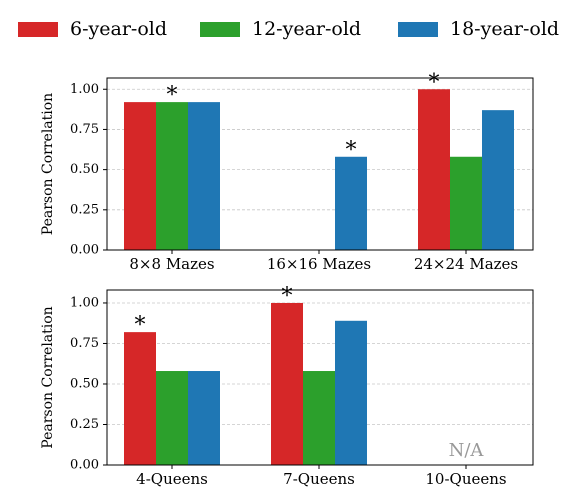 The width and height of the screenshot is (575, 491). Describe the element at coordinates (306, 29) in the screenshot. I see `legend-label: 12-year-old` at that location.